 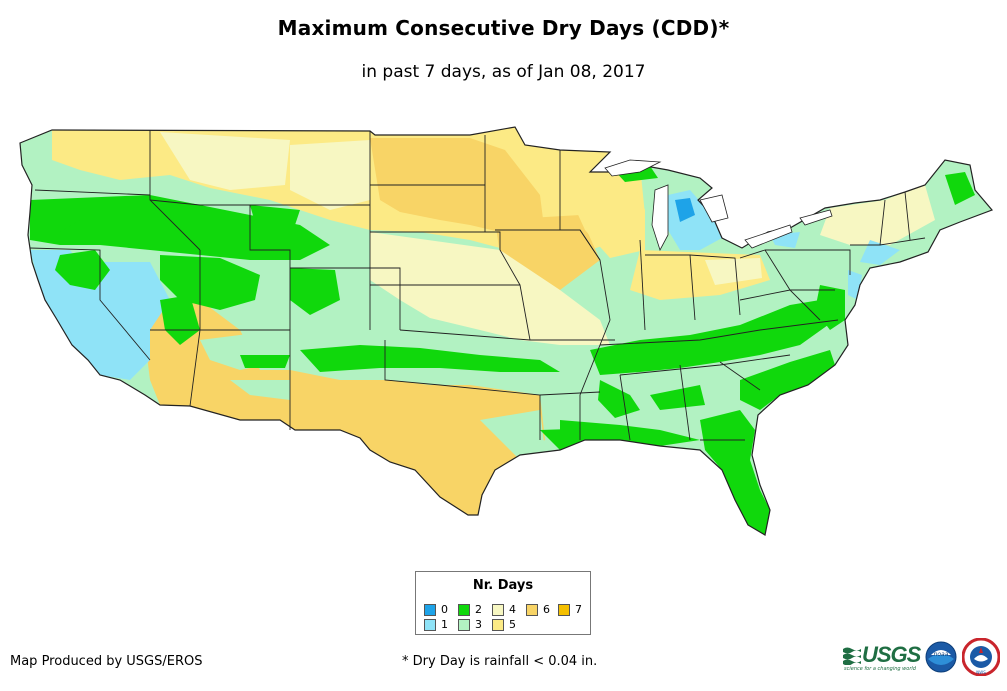 I want to click on legend-title: Nr. Days, so click(x=503, y=585).